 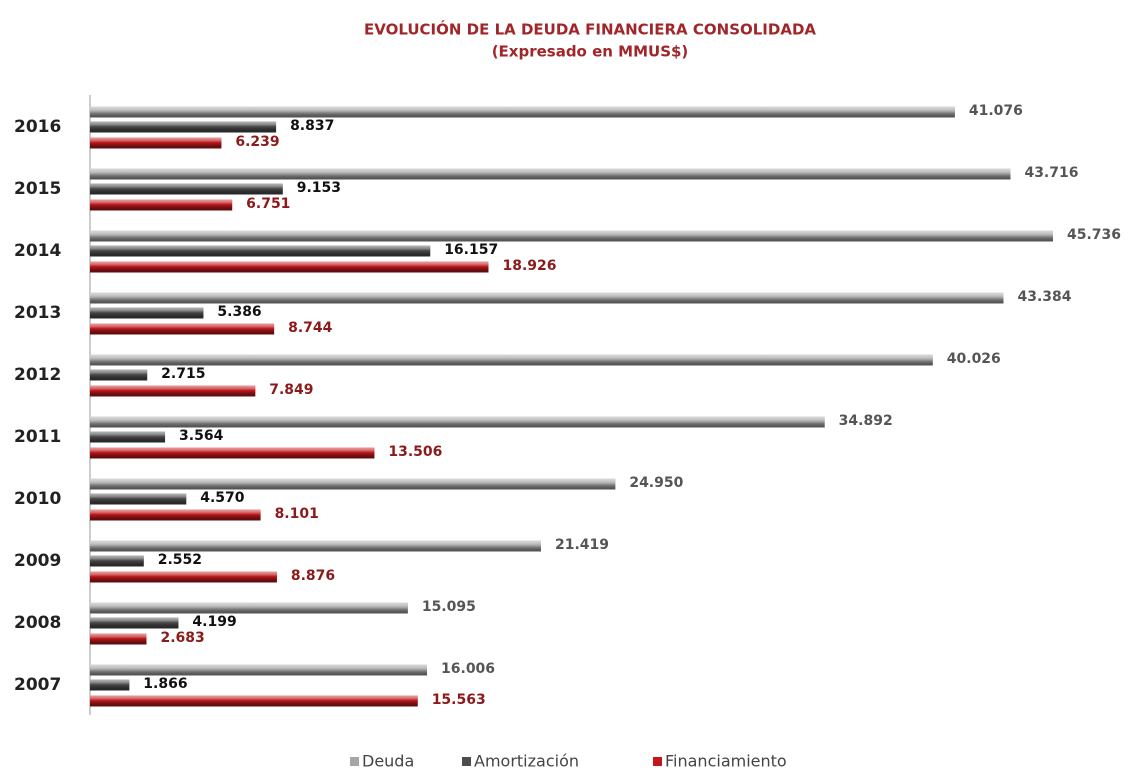 I want to click on value-label: 7.849, so click(x=291, y=390).